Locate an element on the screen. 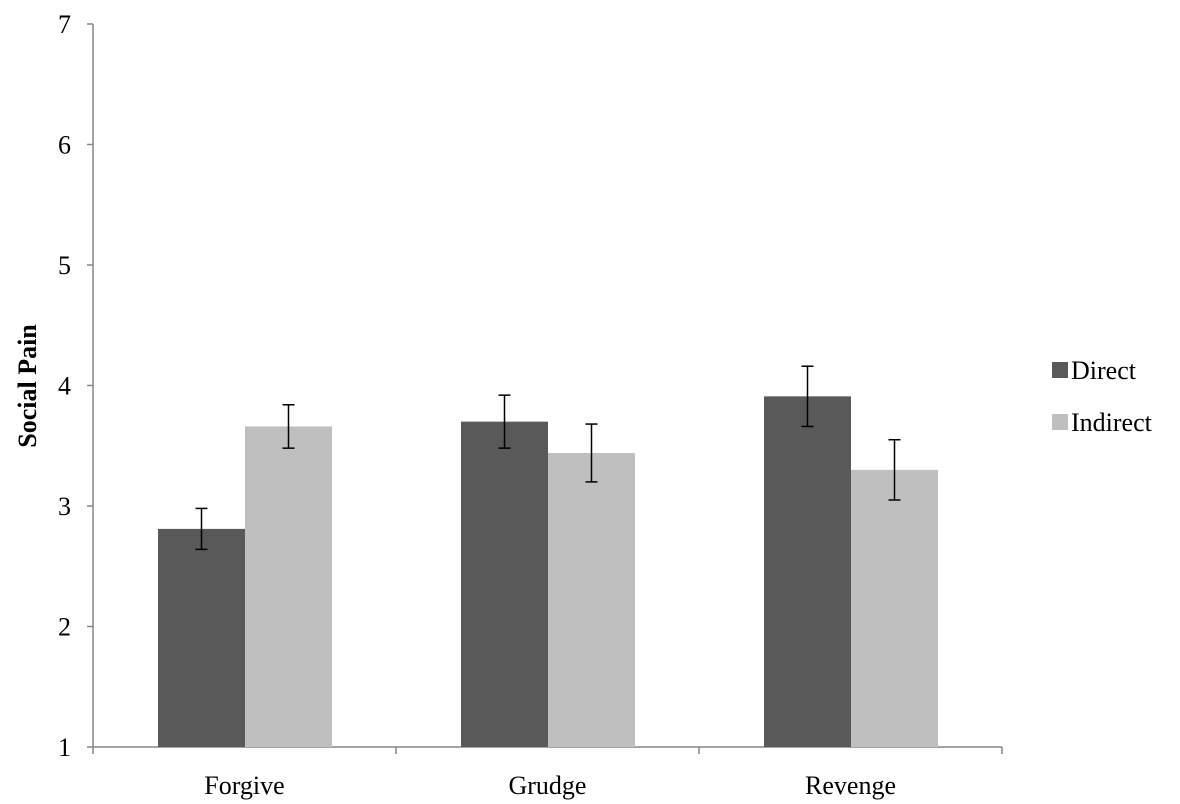 The height and width of the screenshot is (804, 1180). x-category-label: Grudge is located at coordinates (548, 785).